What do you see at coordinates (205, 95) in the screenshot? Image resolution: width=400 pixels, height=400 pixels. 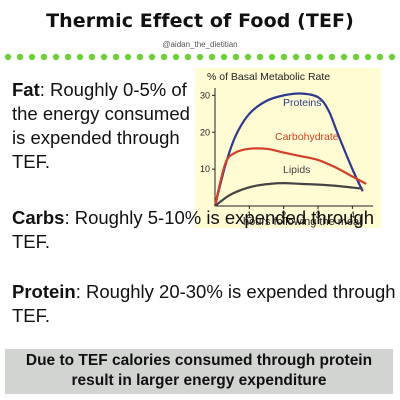 I see `y-tick-label: 30` at bounding box center [205, 95].